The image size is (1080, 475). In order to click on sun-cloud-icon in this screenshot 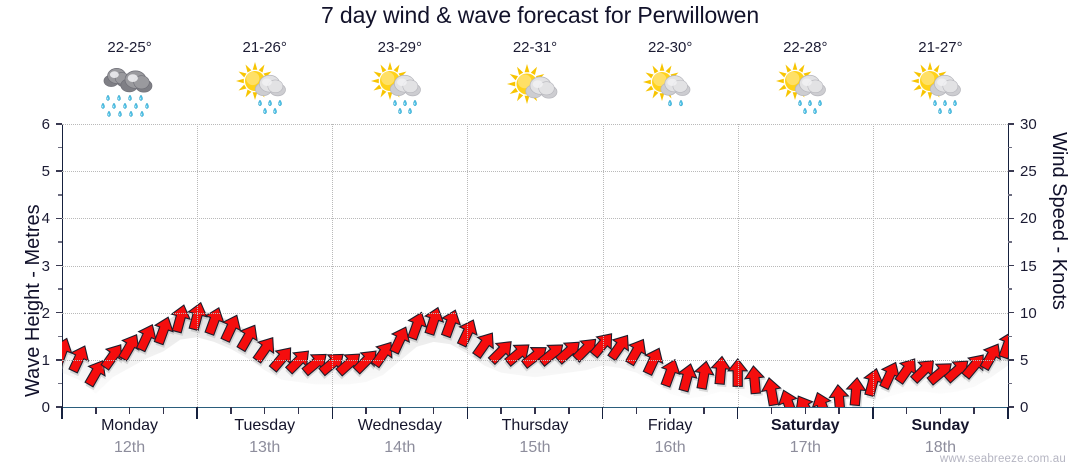, I will do `click(535, 90)`.